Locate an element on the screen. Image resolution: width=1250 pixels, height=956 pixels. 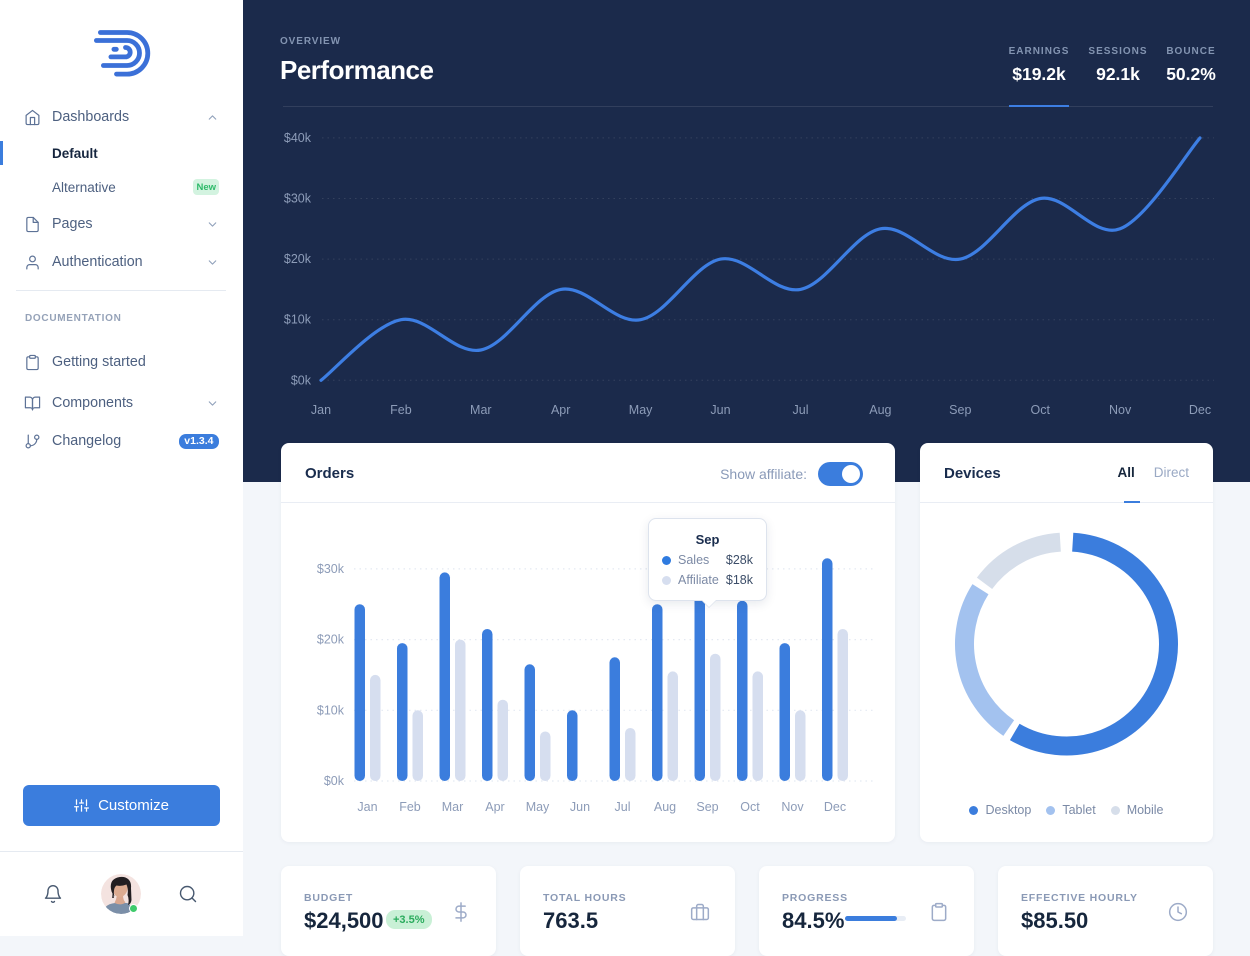
svg-text: $40k is located at coordinates (298, 138).